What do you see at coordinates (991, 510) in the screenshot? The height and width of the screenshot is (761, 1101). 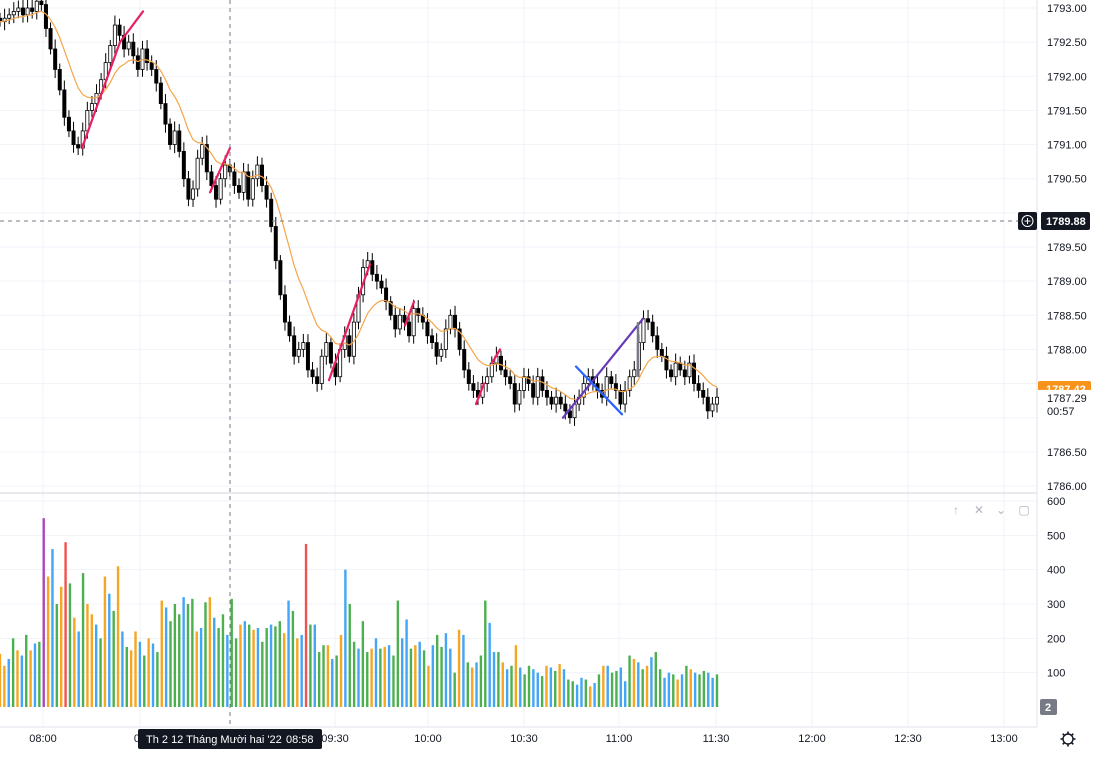 I see `pane-controls: ↑ ✕ ⌄ ▢` at bounding box center [991, 510].